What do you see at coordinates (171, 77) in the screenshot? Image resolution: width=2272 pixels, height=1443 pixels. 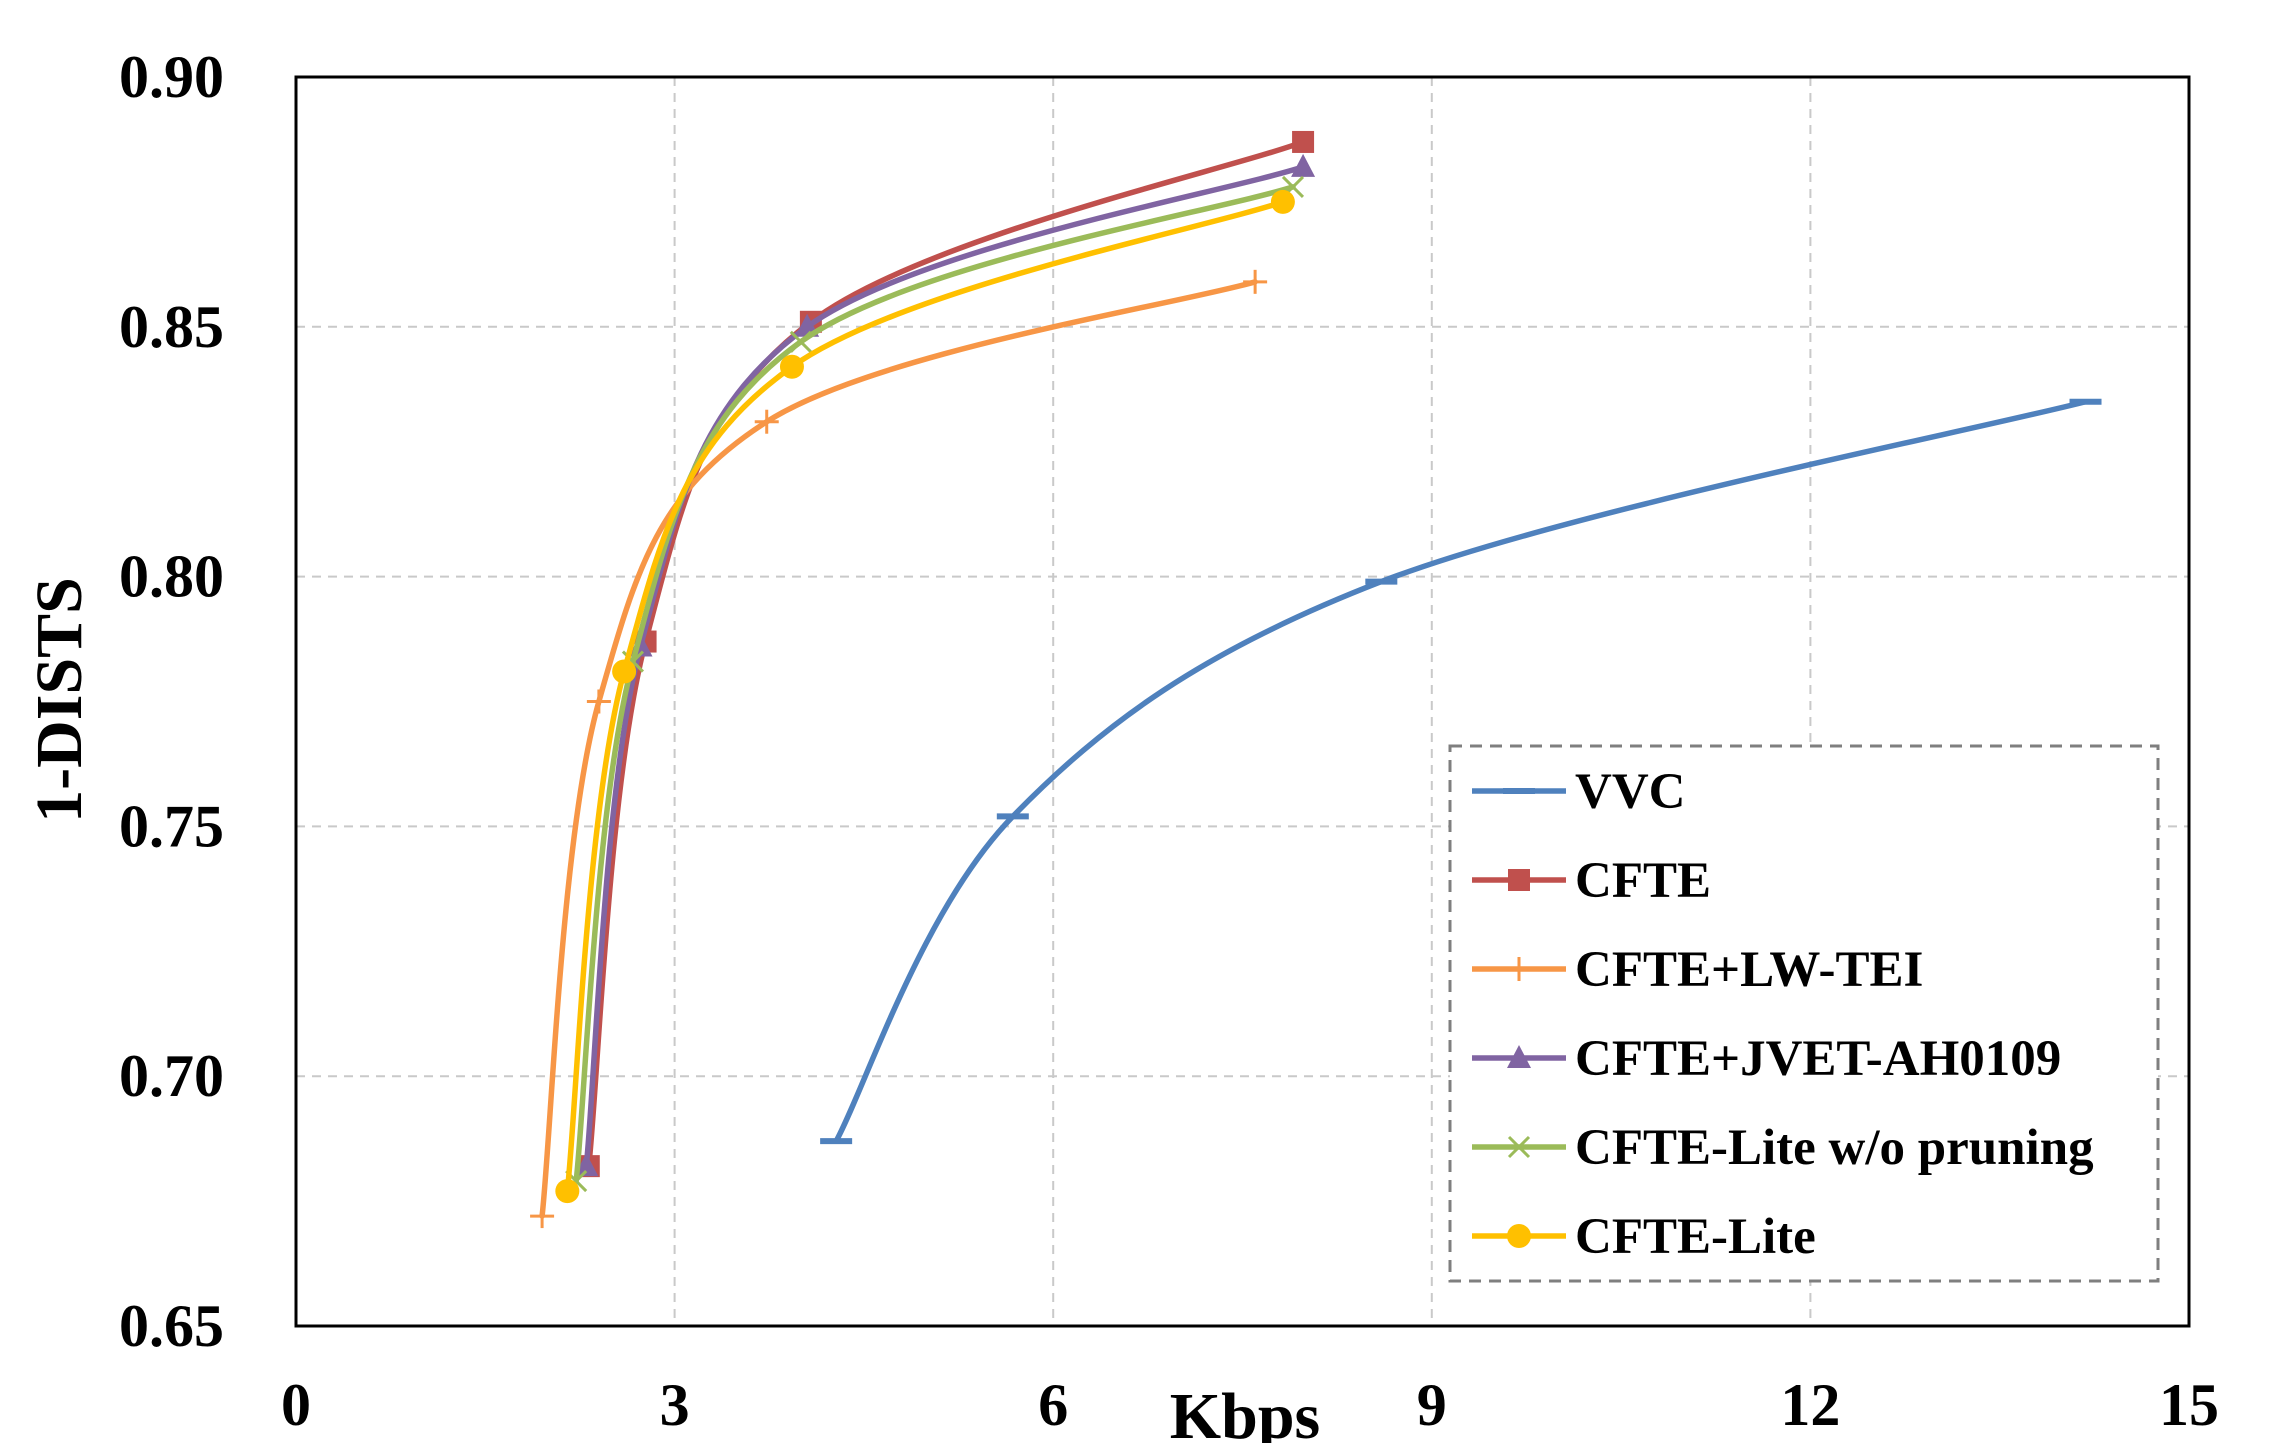 I see `y-tick-label: 0.90` at bounding box center [171, 77].